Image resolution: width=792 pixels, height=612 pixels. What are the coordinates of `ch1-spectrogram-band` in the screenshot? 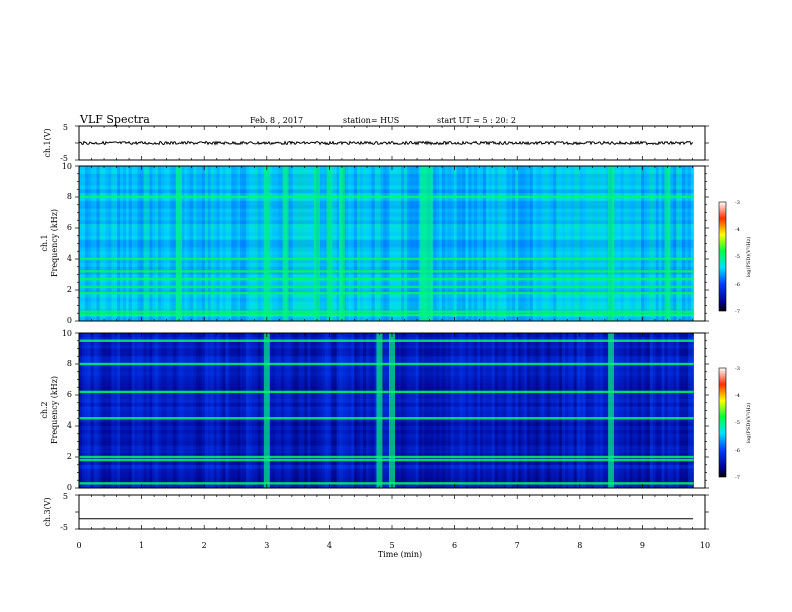 It's located at (386, 314).